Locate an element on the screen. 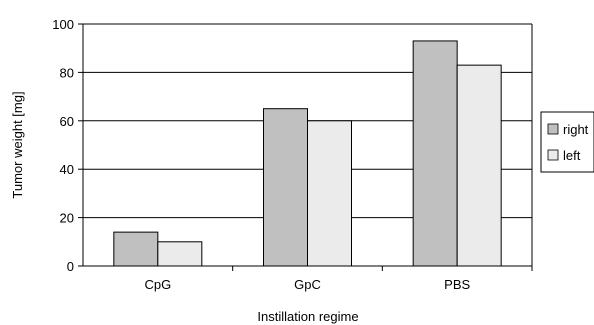  legend-box is located at coordinates (567, 142).